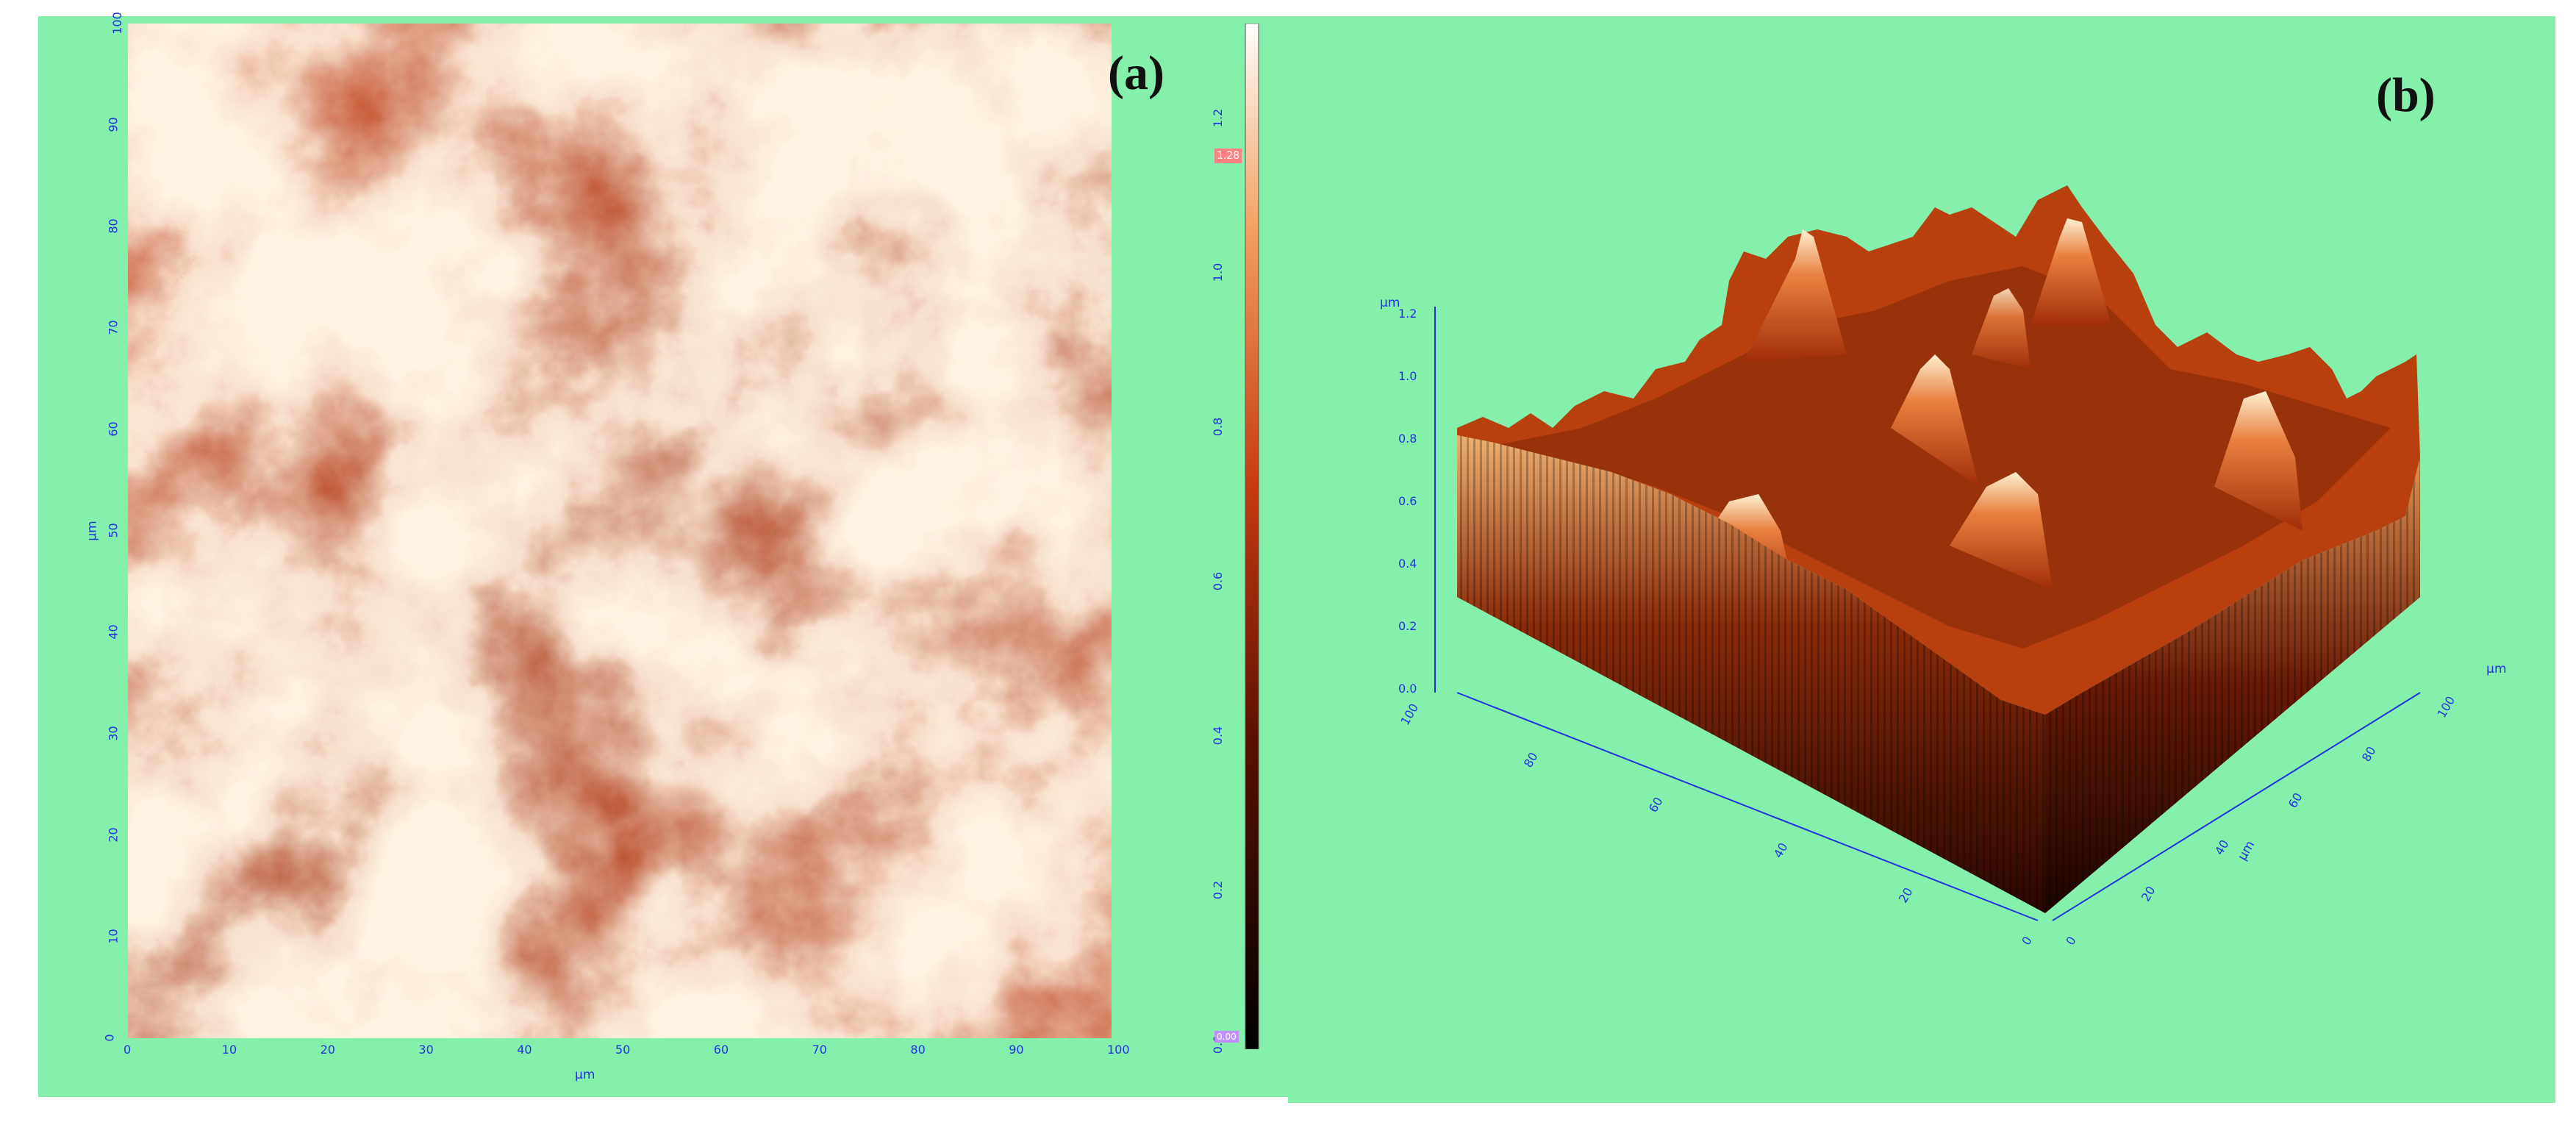  I want to click on z-tick: 0.6, so click(1408, 501).